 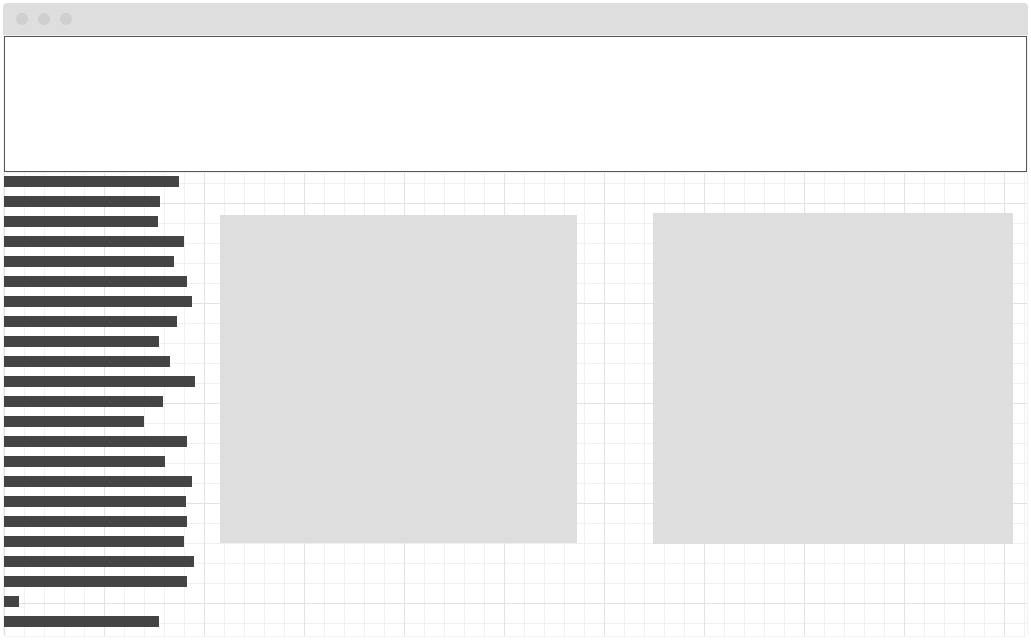 I want to click on close-dot-icon, so click(x=22, y=19).